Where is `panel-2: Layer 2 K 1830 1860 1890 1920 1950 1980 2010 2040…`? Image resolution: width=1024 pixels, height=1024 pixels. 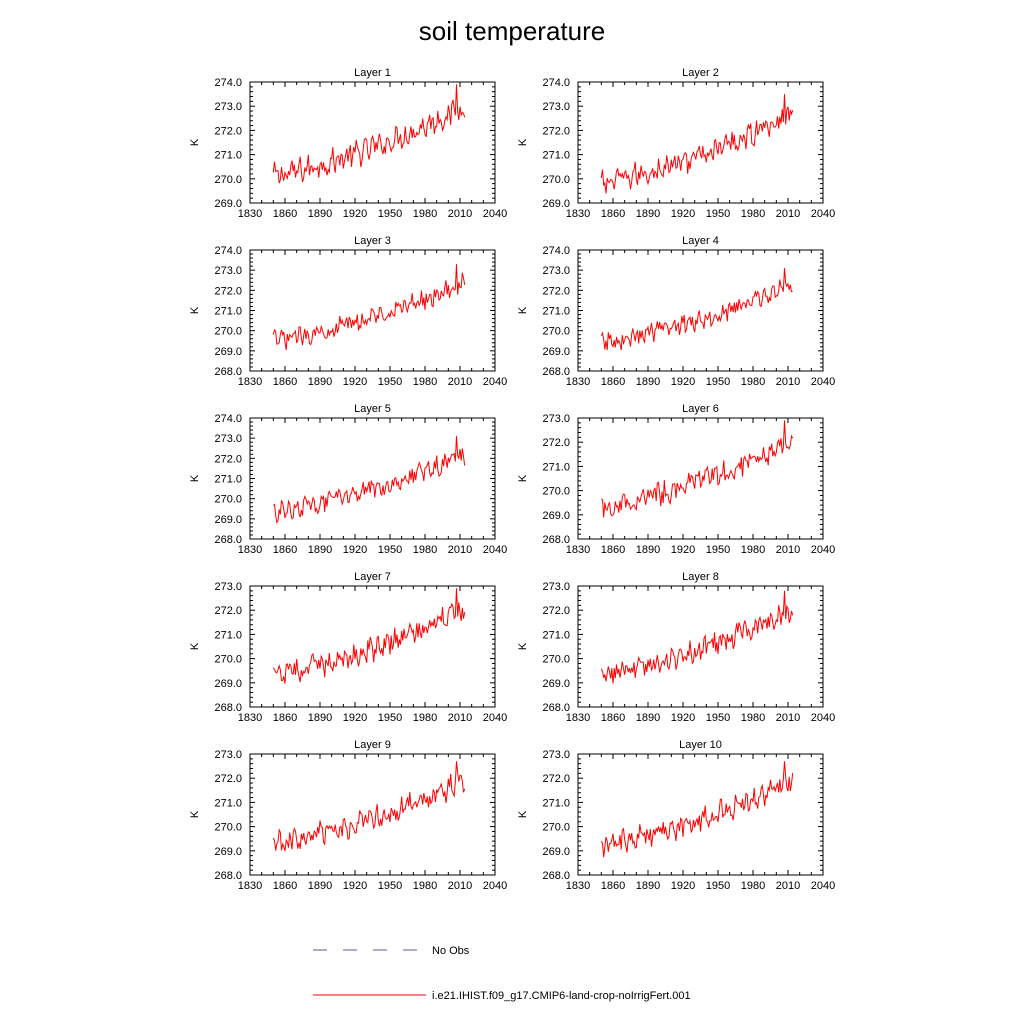
panel-2: Layer 2 K 1830 1860 1890 1920 1950 1980 2010 2040… is located at coordinates (676, 143).